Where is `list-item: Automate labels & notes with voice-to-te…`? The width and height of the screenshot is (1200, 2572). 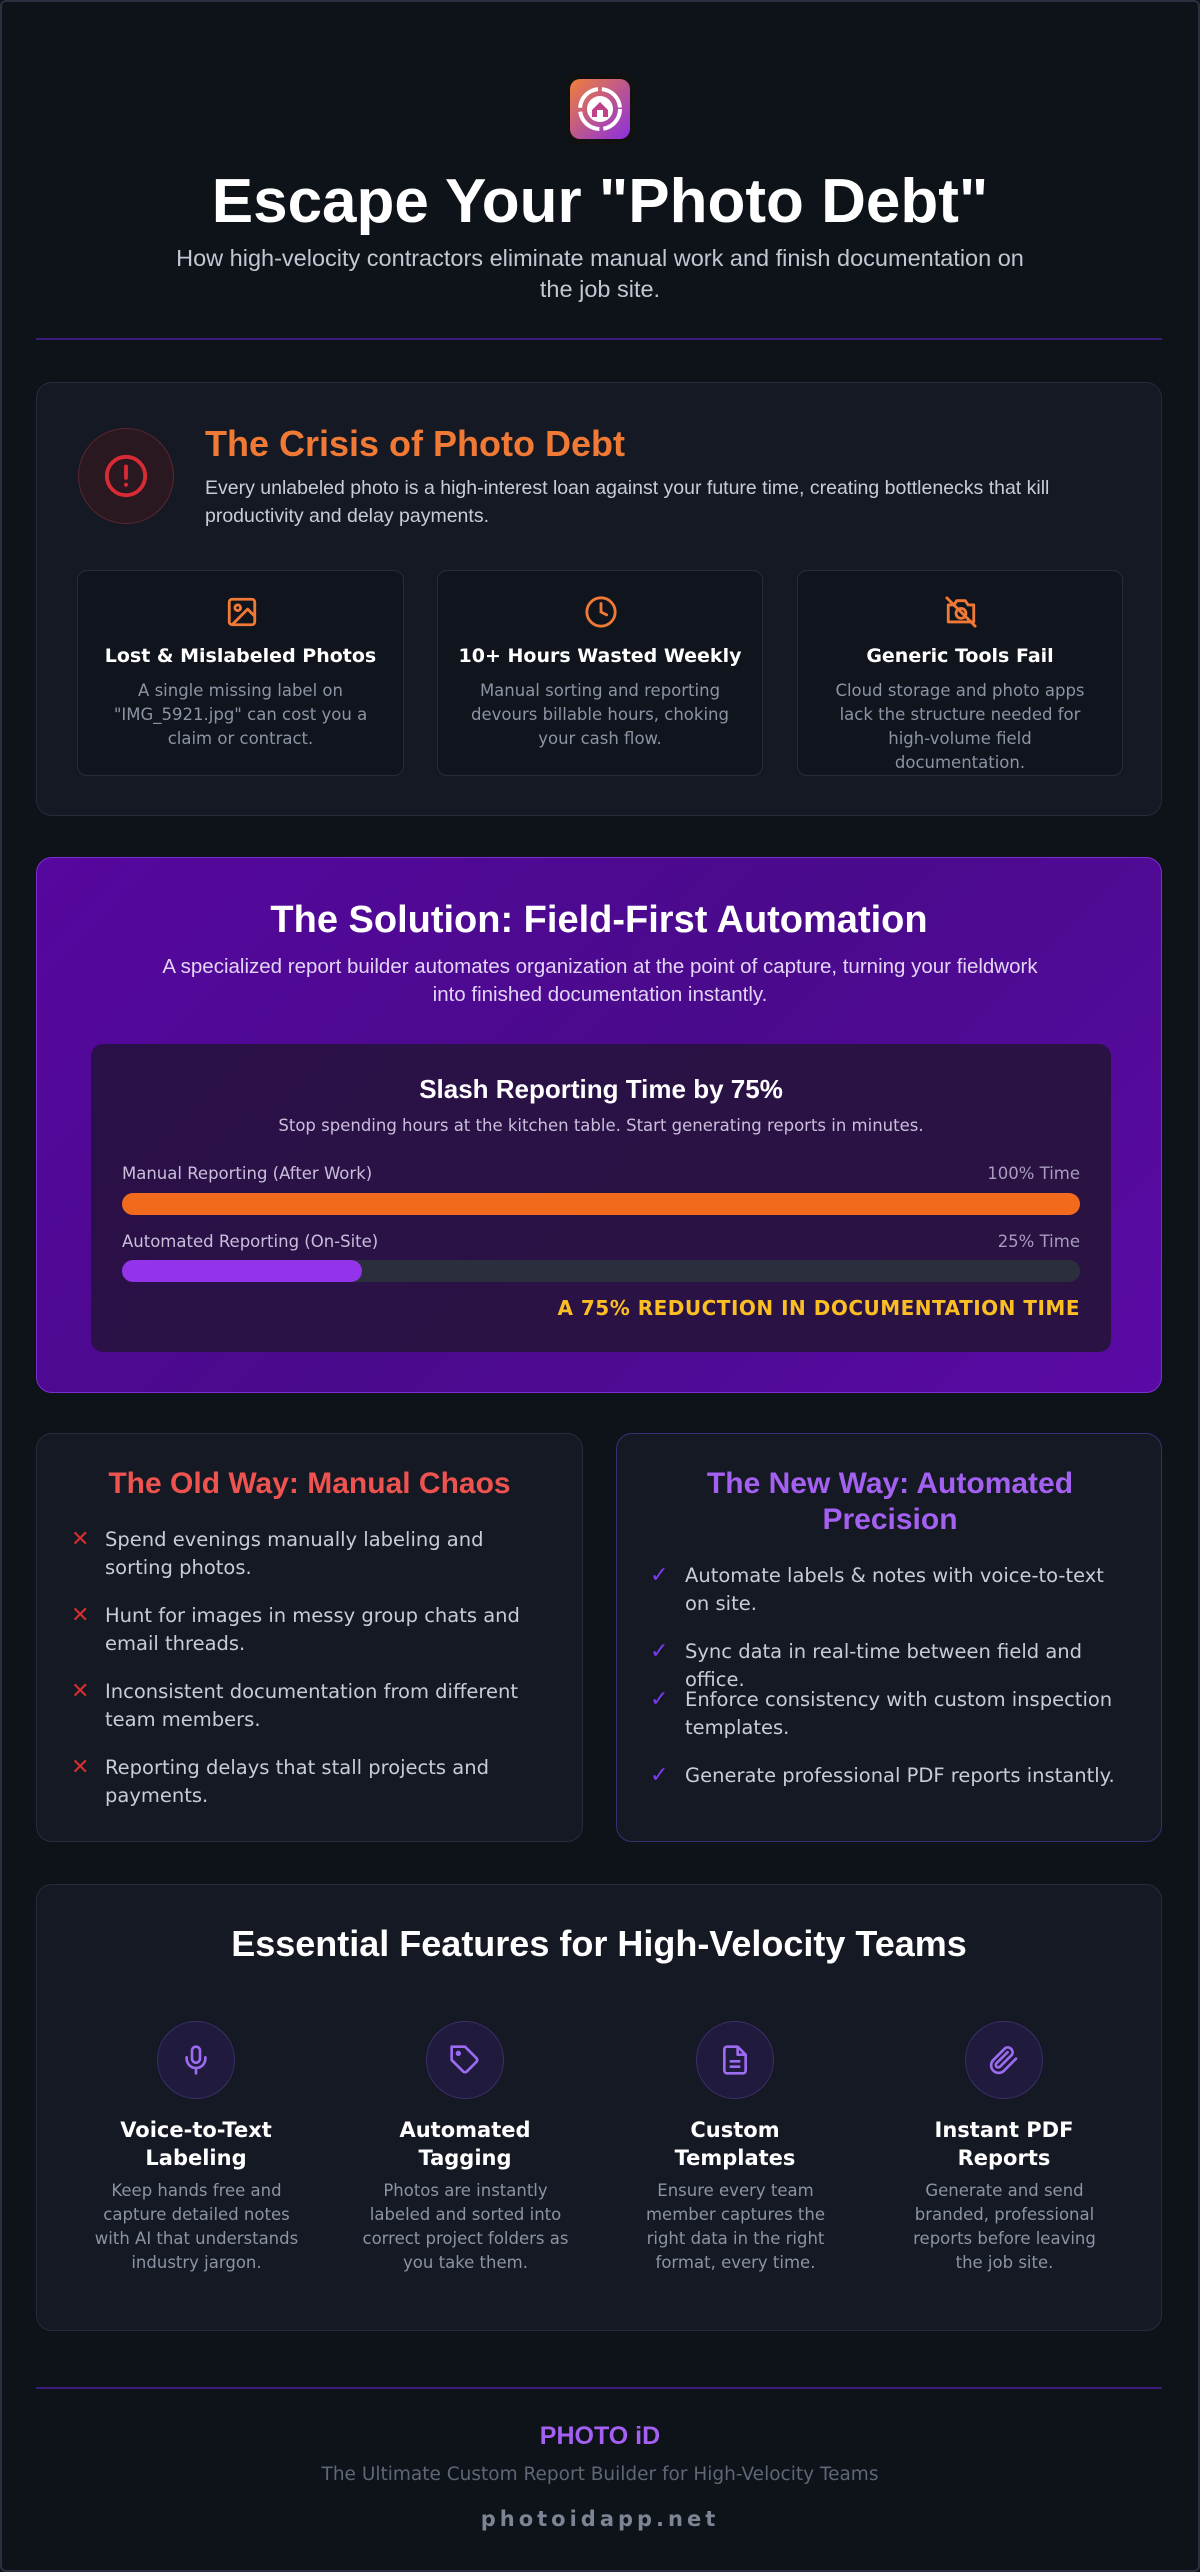 list-item: Automate labels & notes with voice-to-te… is located at coordinates (894, 1589).